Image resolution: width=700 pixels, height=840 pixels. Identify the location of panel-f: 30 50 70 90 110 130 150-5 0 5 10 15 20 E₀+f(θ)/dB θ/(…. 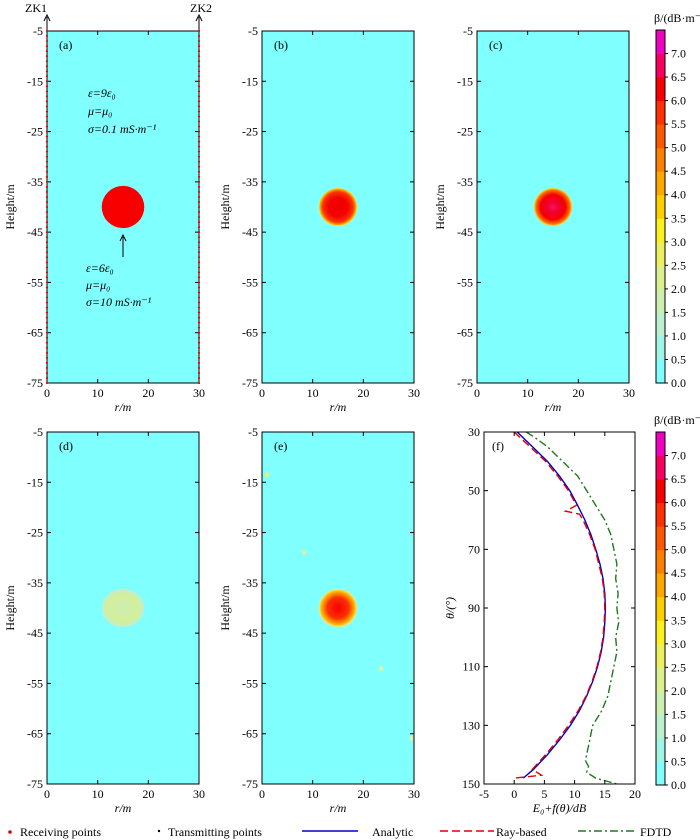
(542, 620).